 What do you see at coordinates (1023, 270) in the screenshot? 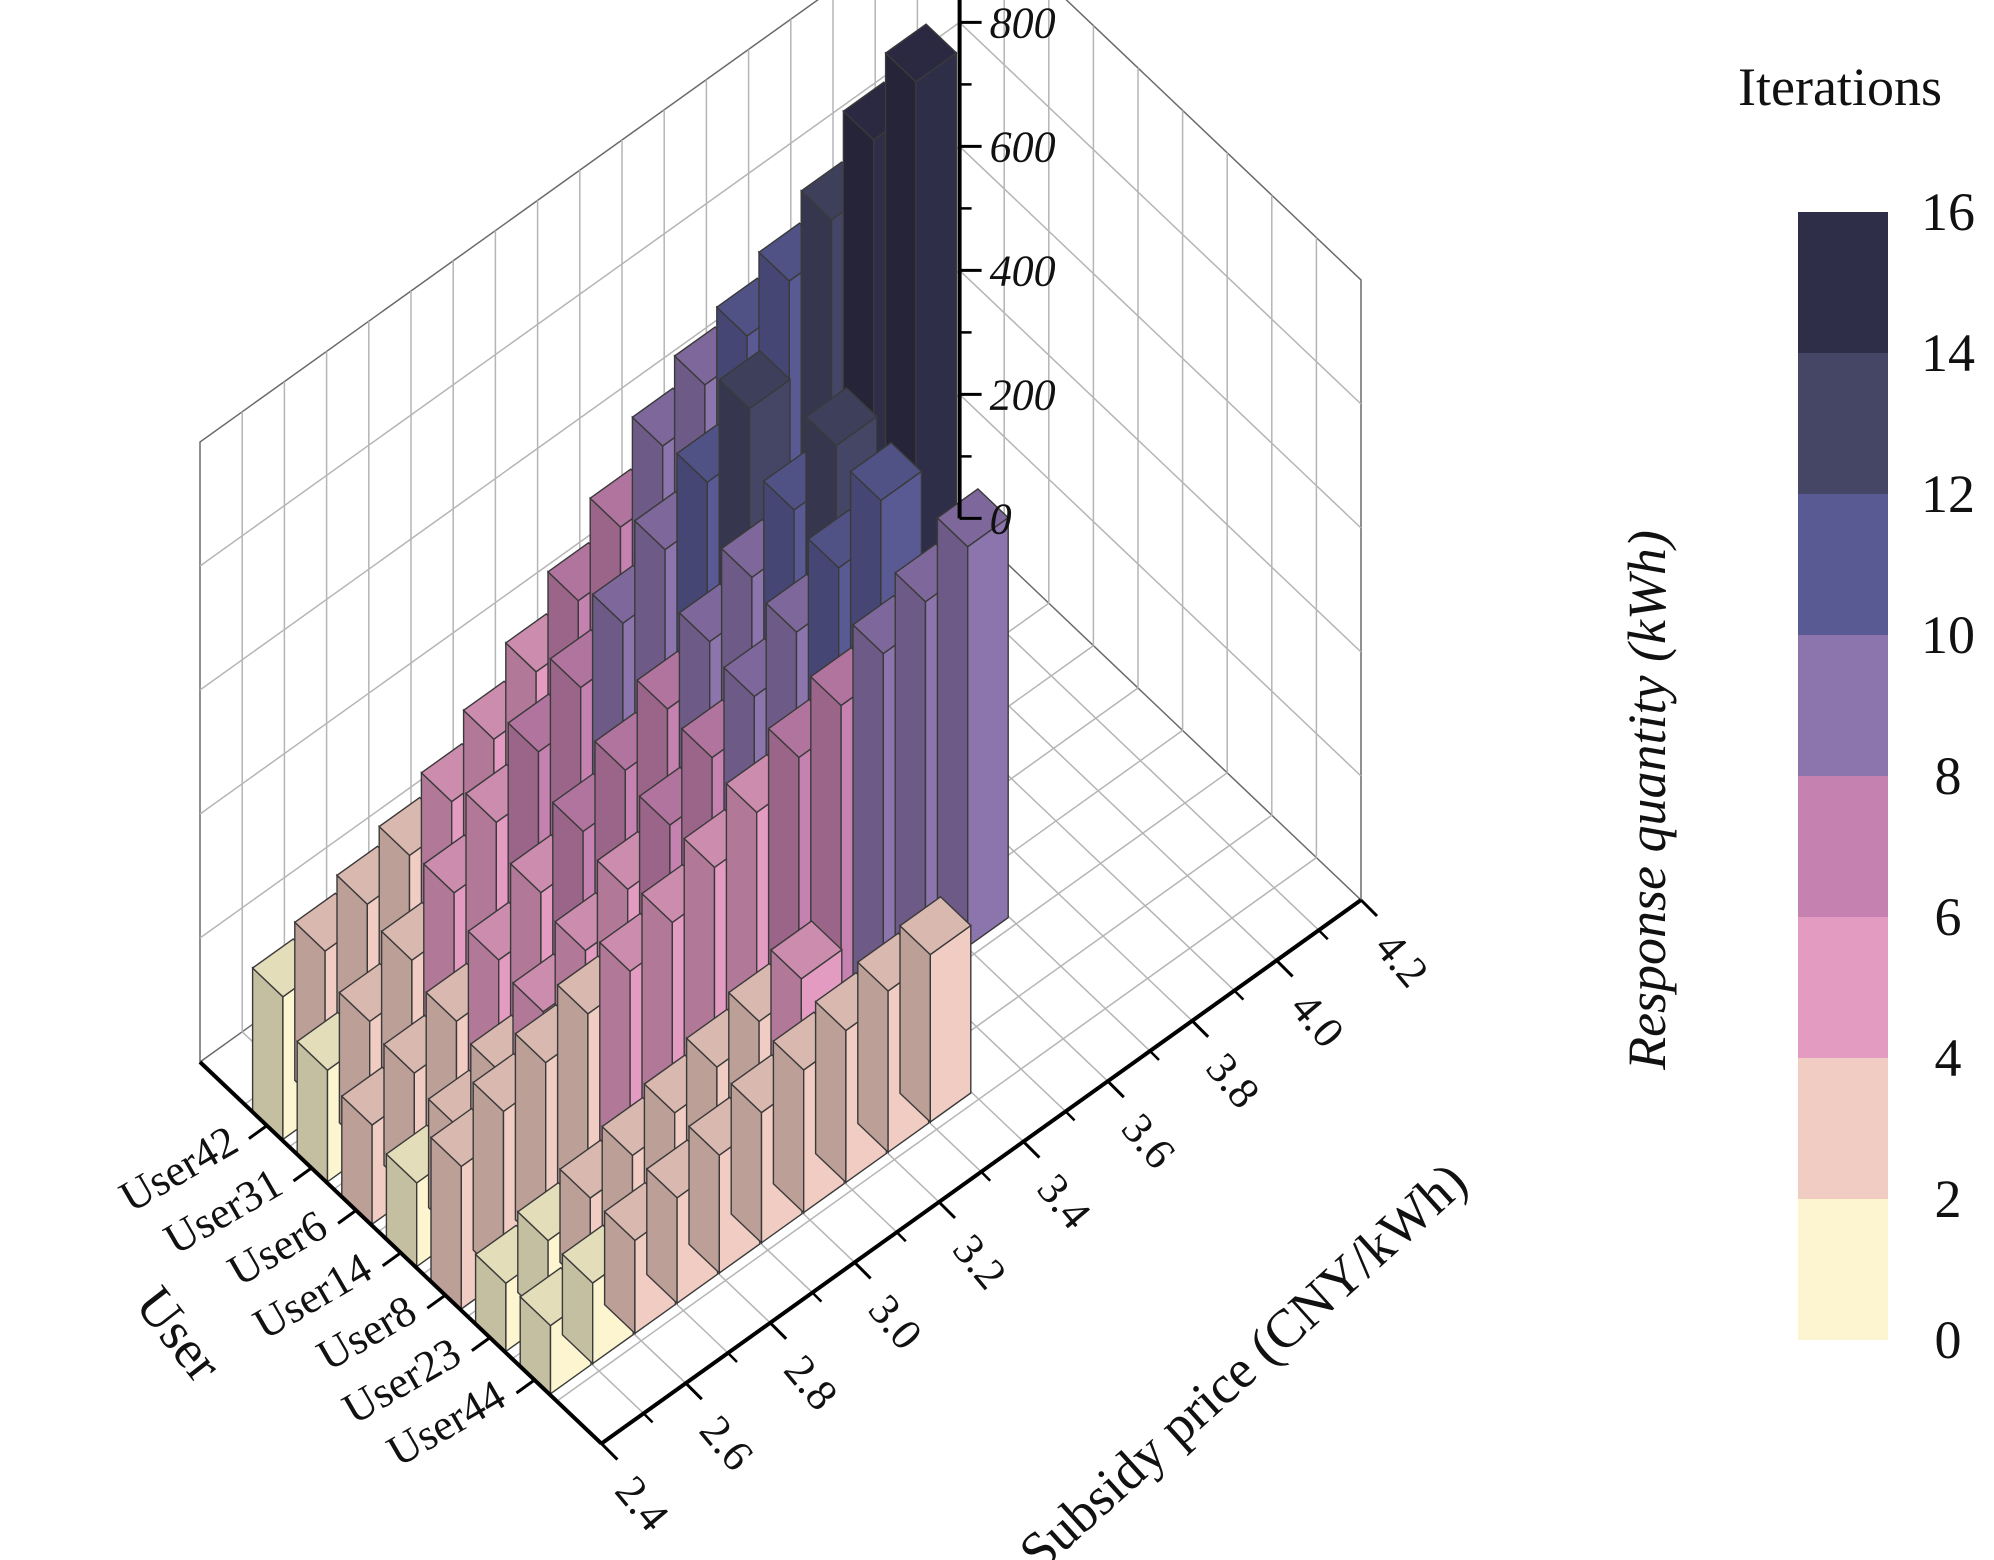
I see `z-tick-label: 400` at bounding box center [1023, 270].